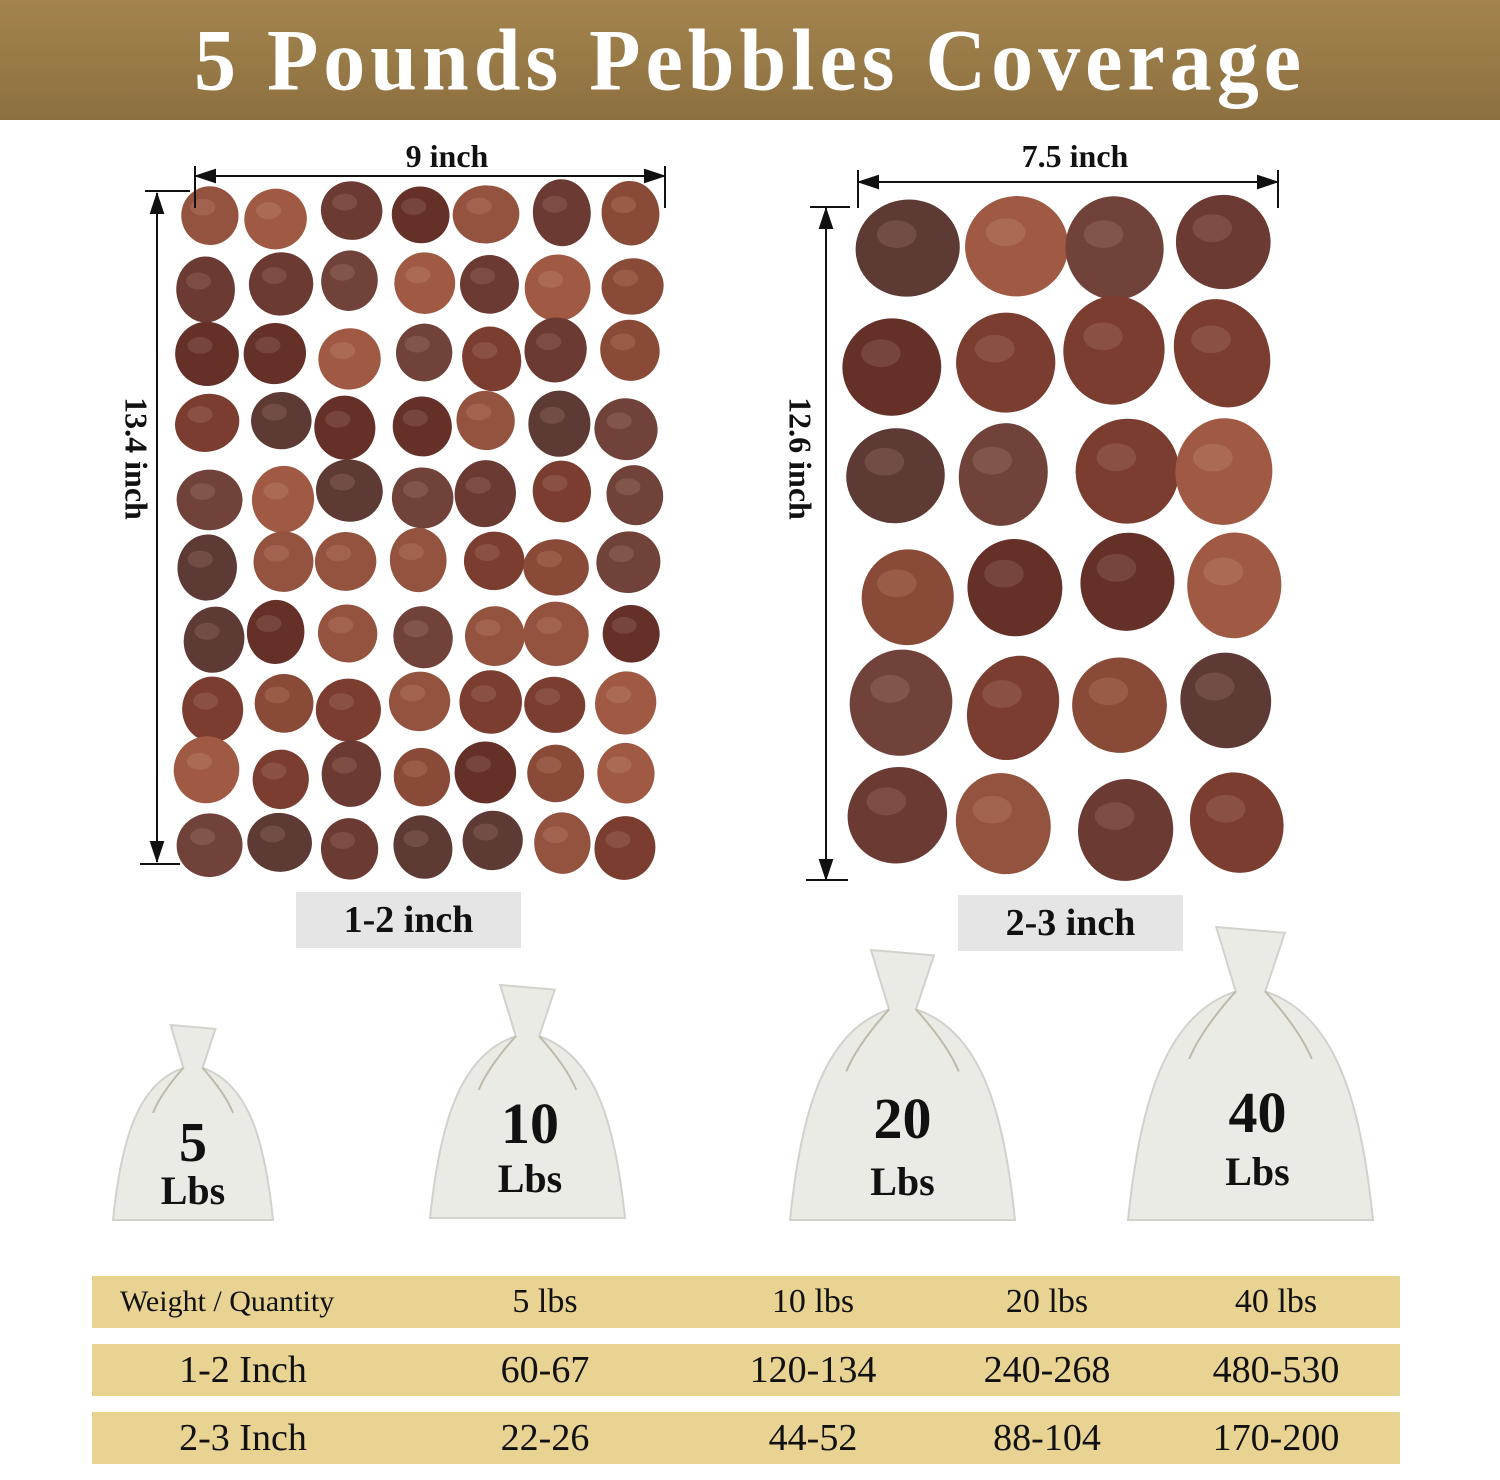 The image size is (1500, 1480). What do you see at coordinates (750, 60) in the screenshot?
I see `page-title: 5 Pounds Pebbles Coverage` at bounding box center [750, 60].